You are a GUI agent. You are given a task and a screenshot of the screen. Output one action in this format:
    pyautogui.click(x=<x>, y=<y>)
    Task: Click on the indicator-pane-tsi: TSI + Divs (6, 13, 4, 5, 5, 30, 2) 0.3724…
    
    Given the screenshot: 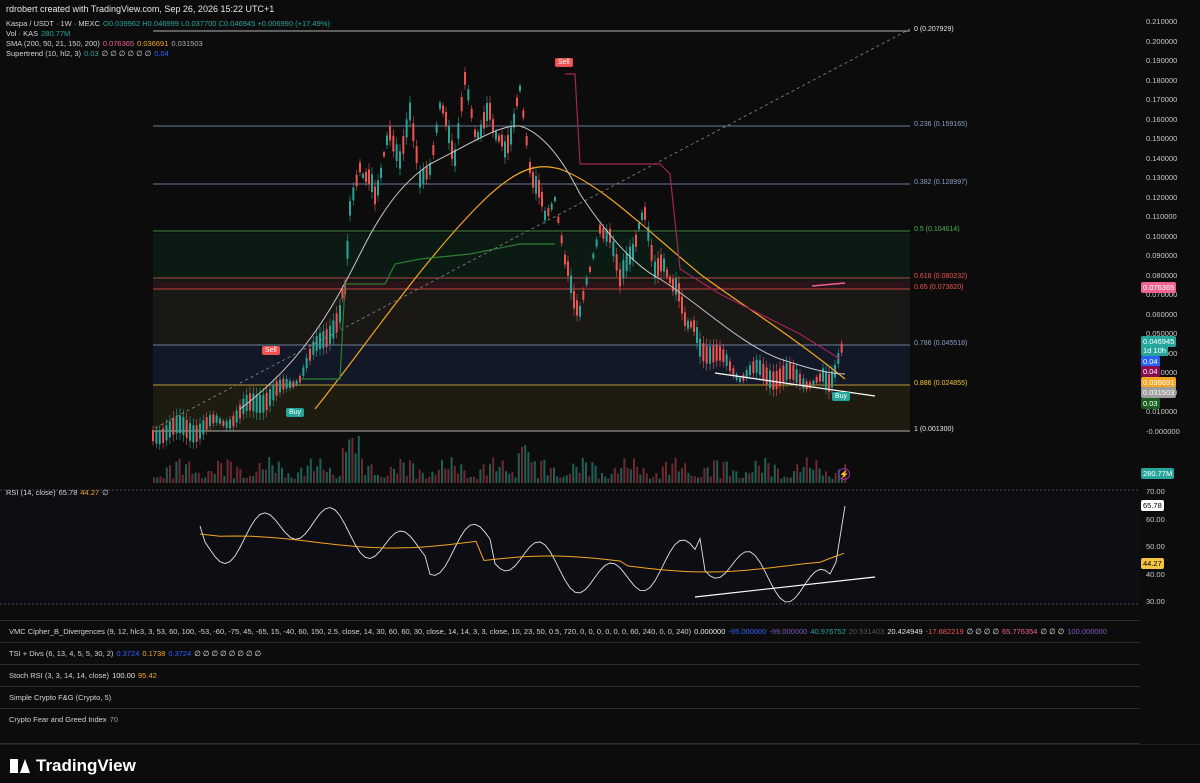 What is the action you would take?
    pyautogui.click(x=570, y=653)
    